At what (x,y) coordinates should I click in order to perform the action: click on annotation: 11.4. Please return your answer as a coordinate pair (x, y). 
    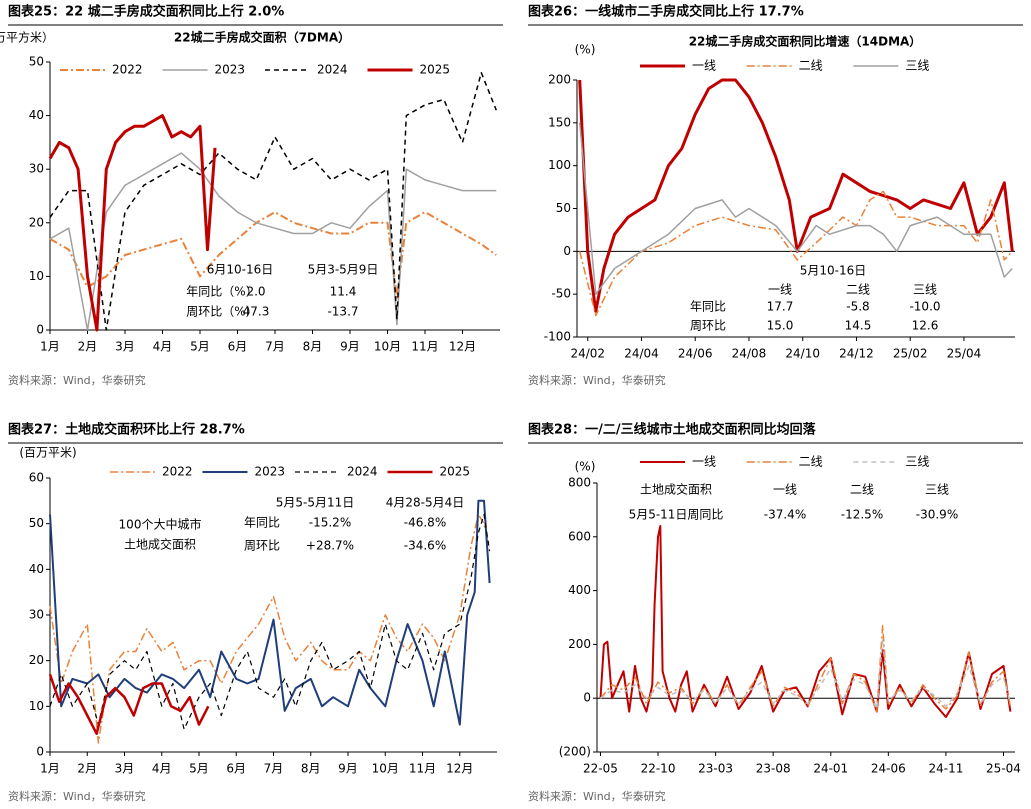
    Looking at the image, I should click on (343, 292).